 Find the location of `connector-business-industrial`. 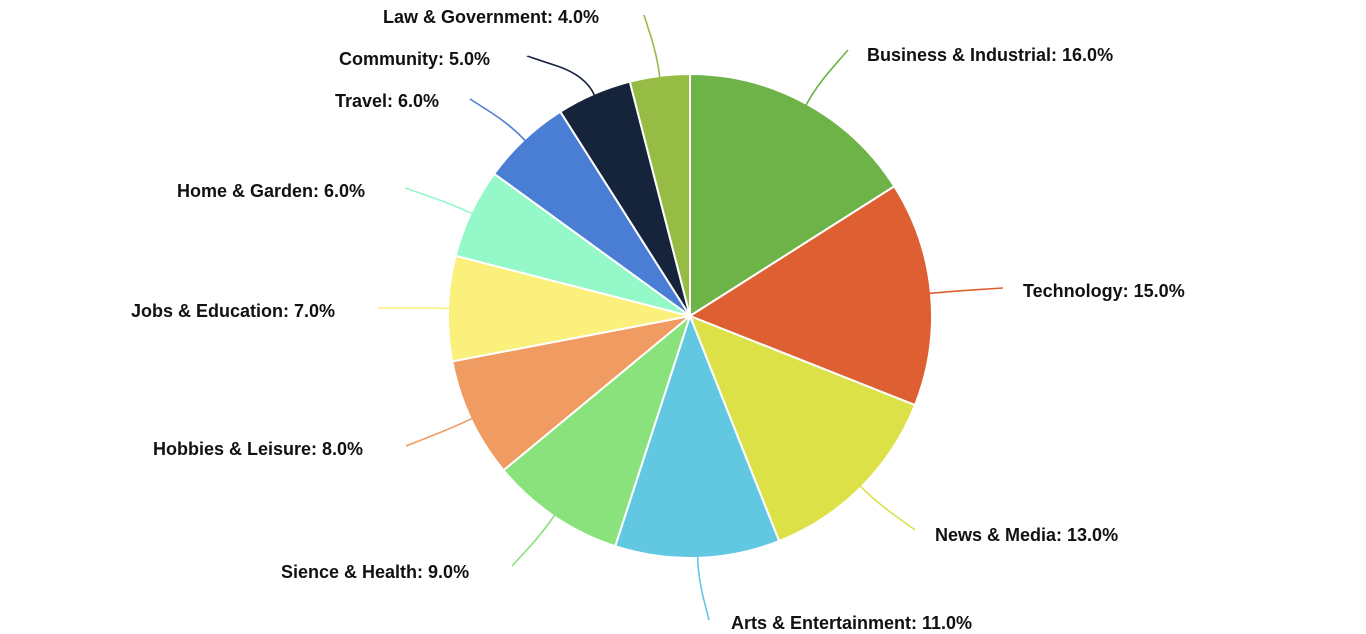

connector-business-industrial is located at coordinates (826, 78).